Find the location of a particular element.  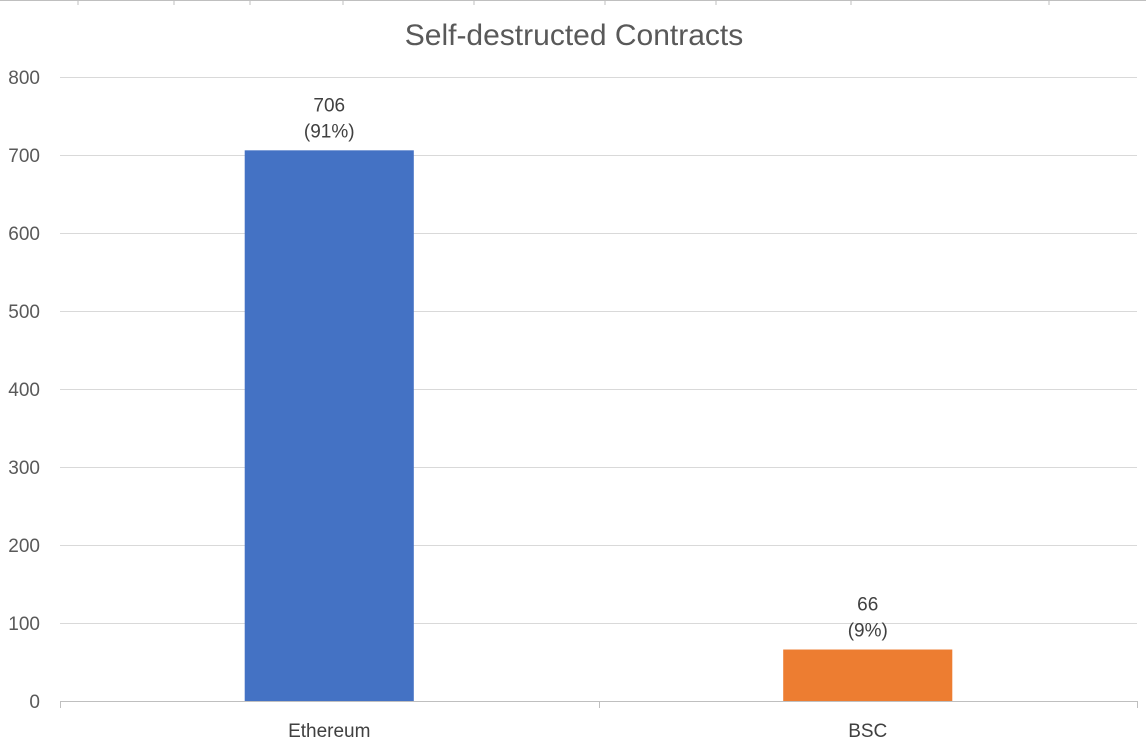

y-tick-label: 100 is located at coordinates (24, 624).